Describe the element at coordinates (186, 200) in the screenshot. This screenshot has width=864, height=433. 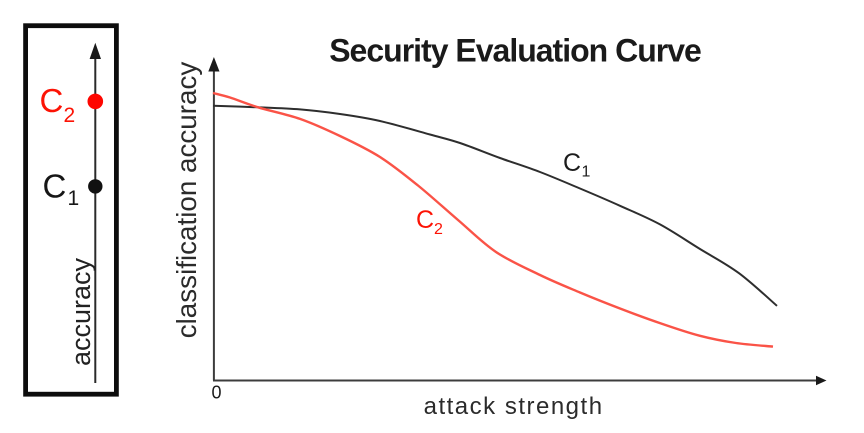
I see `svg-text: classification accuracy` at that location.